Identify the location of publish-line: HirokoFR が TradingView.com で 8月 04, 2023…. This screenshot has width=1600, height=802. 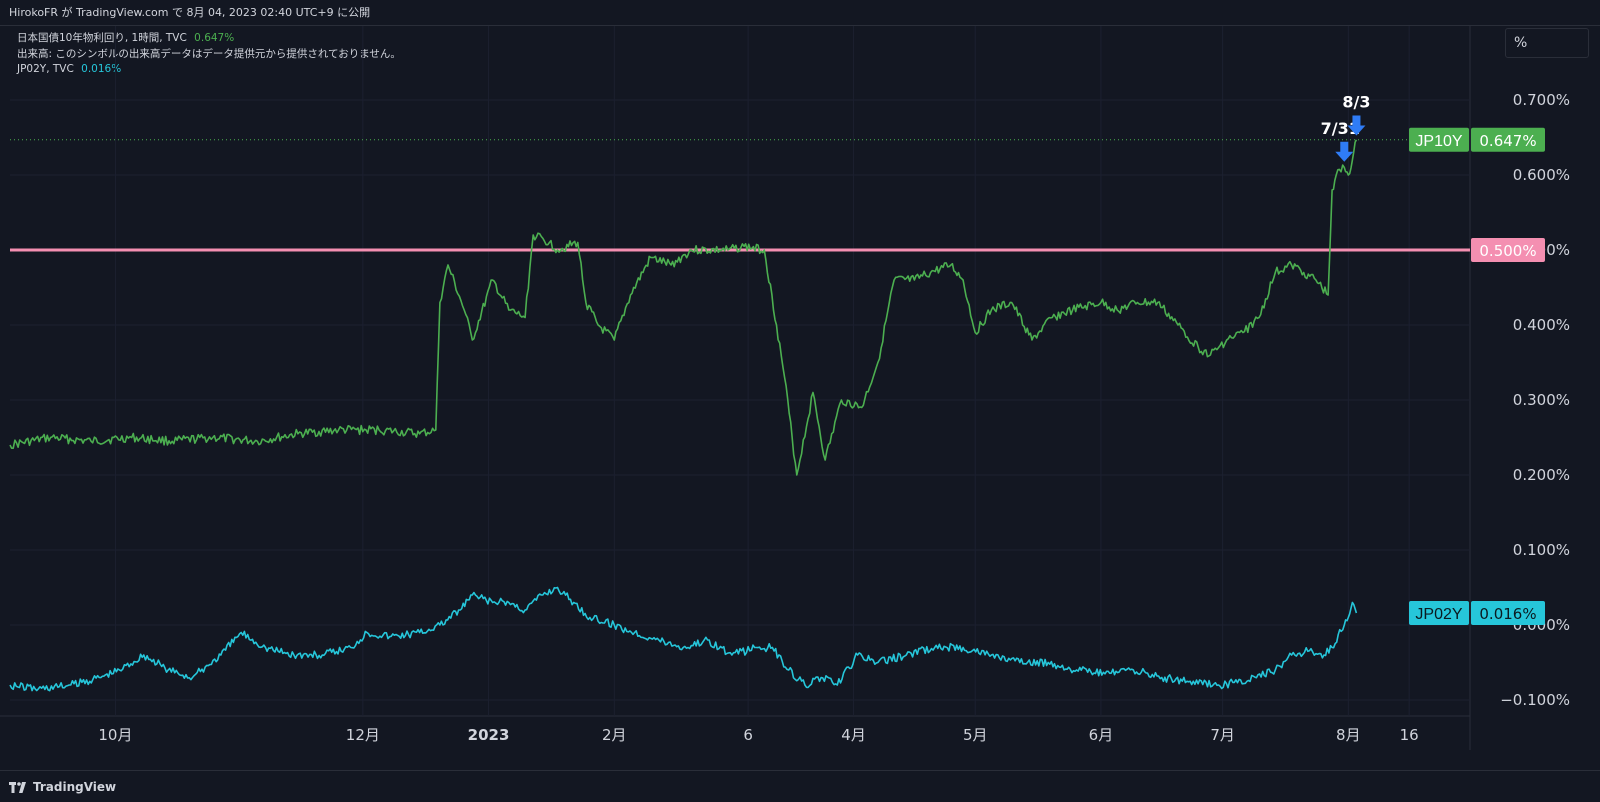
(190, 12).